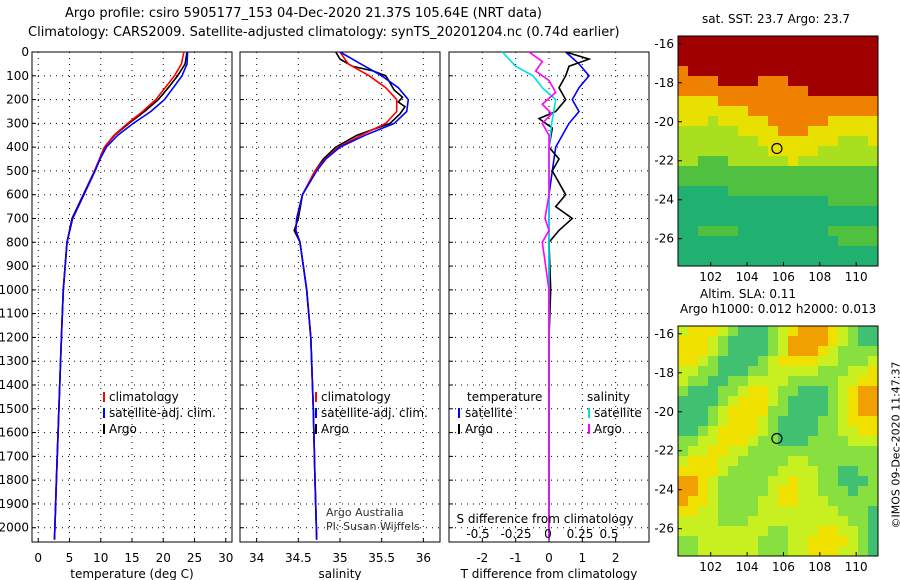 This screenshot has width=900, height=580. What do you see at coordinates (608, 429) in the screenshot?
I see `legend-label: Argo` at bounding box center [608, 429].